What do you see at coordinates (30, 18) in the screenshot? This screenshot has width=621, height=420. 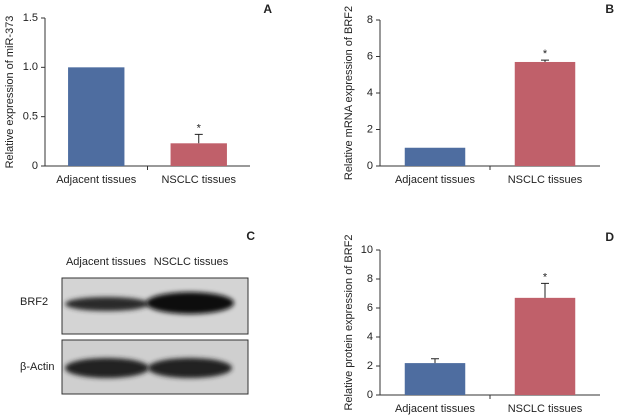 I see `y-tick-label: 1.5` at bounding box center [30, 18].